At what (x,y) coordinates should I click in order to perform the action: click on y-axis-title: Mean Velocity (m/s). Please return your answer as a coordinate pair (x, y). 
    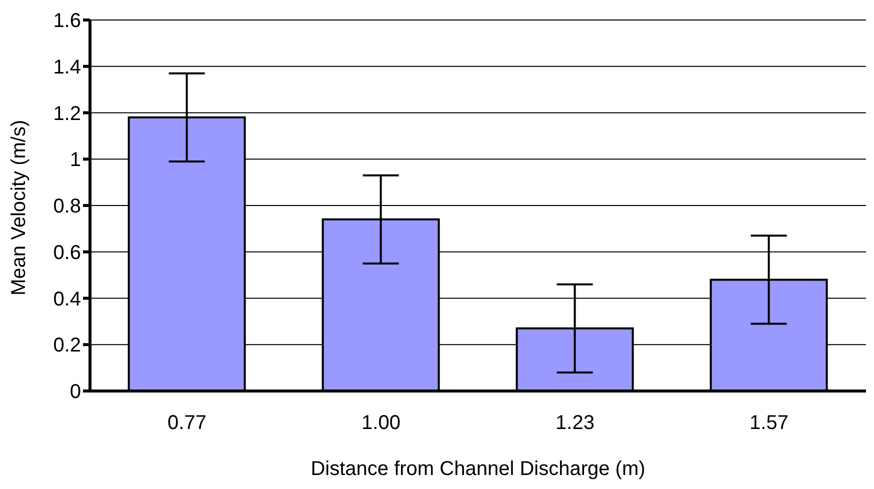
    Looking at the image, I should click on (19, 208).